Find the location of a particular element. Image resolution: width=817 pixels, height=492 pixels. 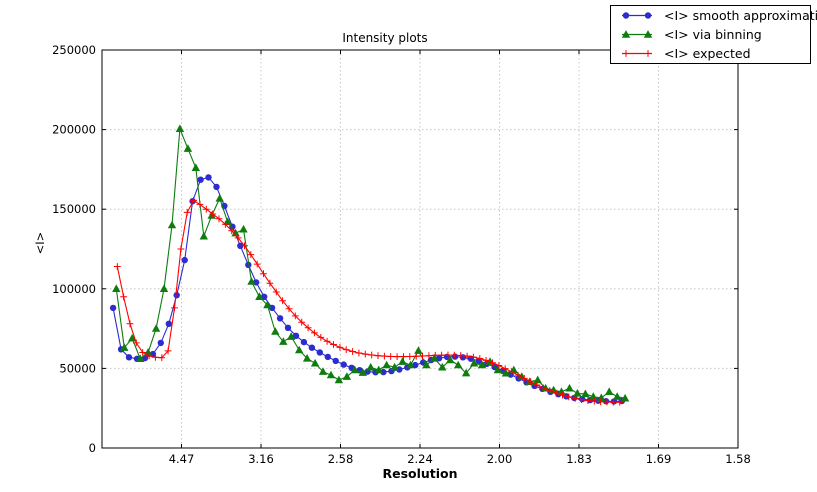

legend-marker-triangle-icon is located at coordinates (637, 34).